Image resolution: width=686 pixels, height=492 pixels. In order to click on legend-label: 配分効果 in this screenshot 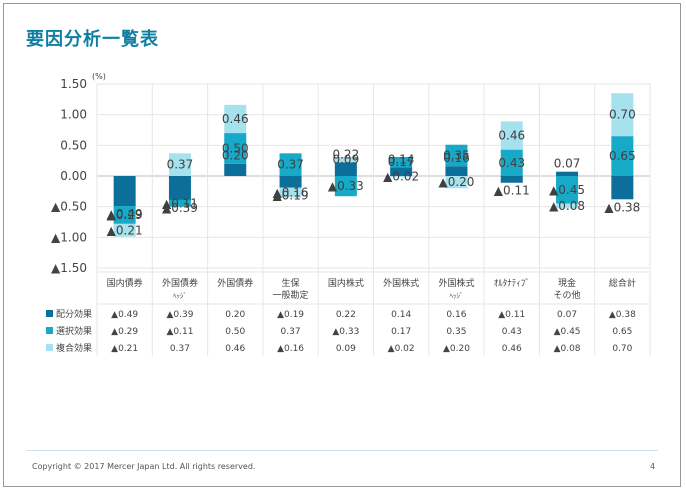, I will do `click(74, 314)`.